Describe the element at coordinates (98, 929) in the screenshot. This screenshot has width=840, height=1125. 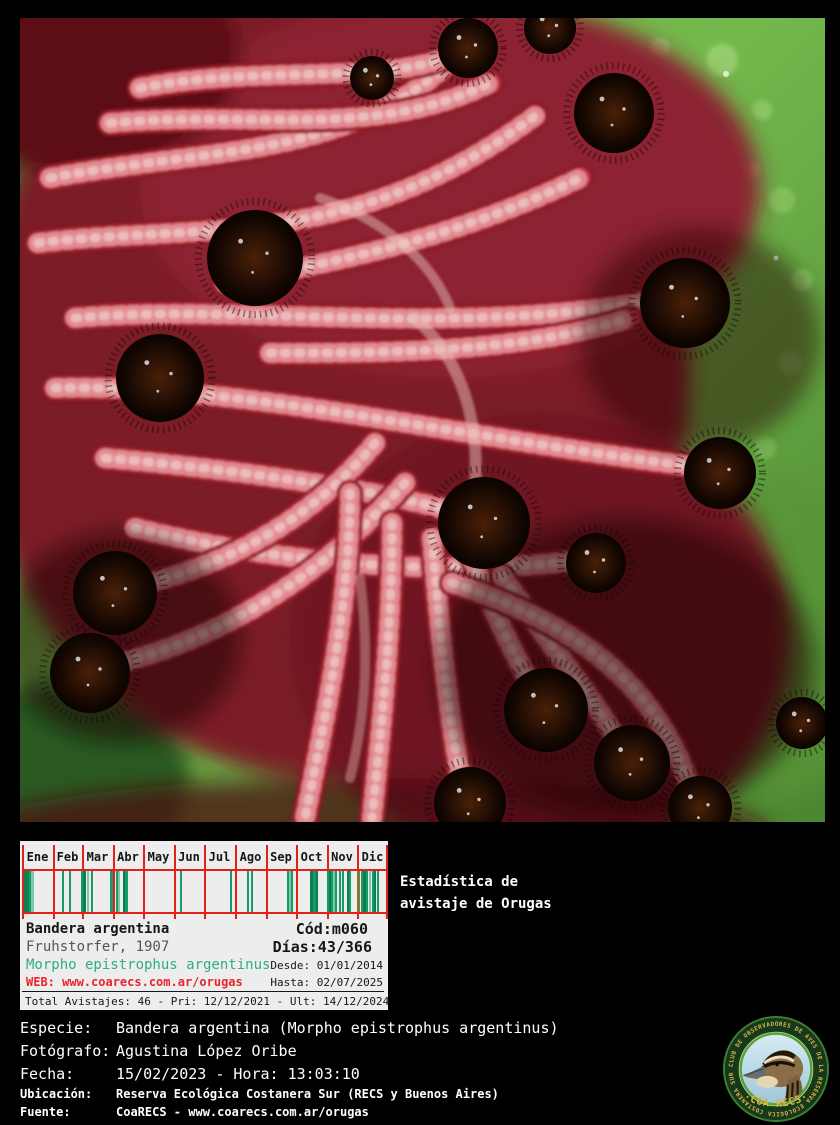
I see `species-common-name: Bandera argentina` at that location.